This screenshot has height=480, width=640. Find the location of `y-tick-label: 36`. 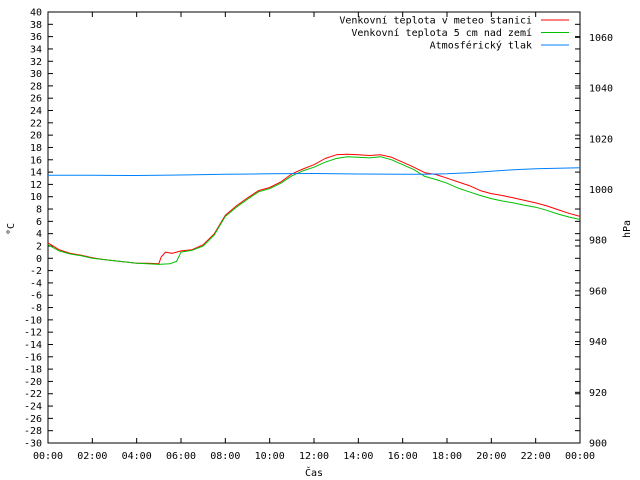

y-tick-label: 36 is located at coordinates (36, 37).